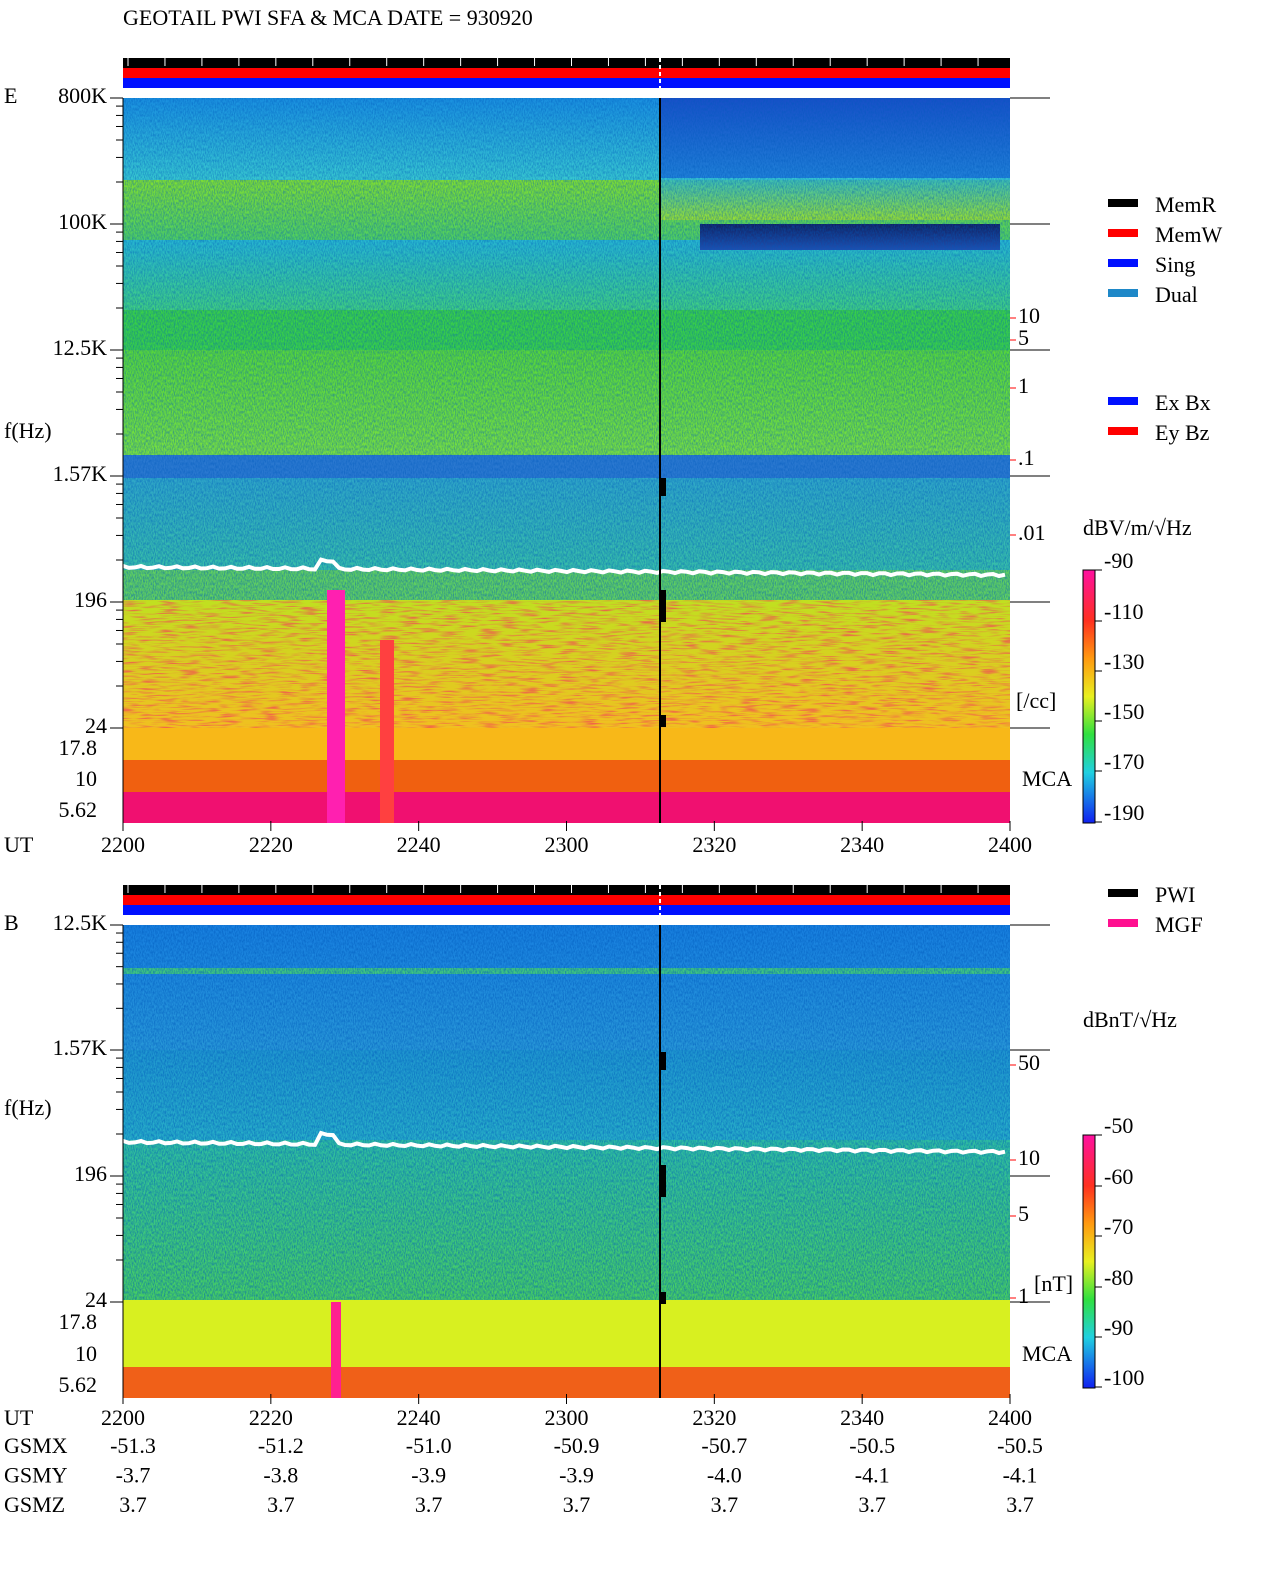 Image resolution: width=1280 pixels, height=1593 pixels. What do you see at coordinates (96, 1299) in the screenshot?
I see `label: 24` at bounding box center [96, 1299].